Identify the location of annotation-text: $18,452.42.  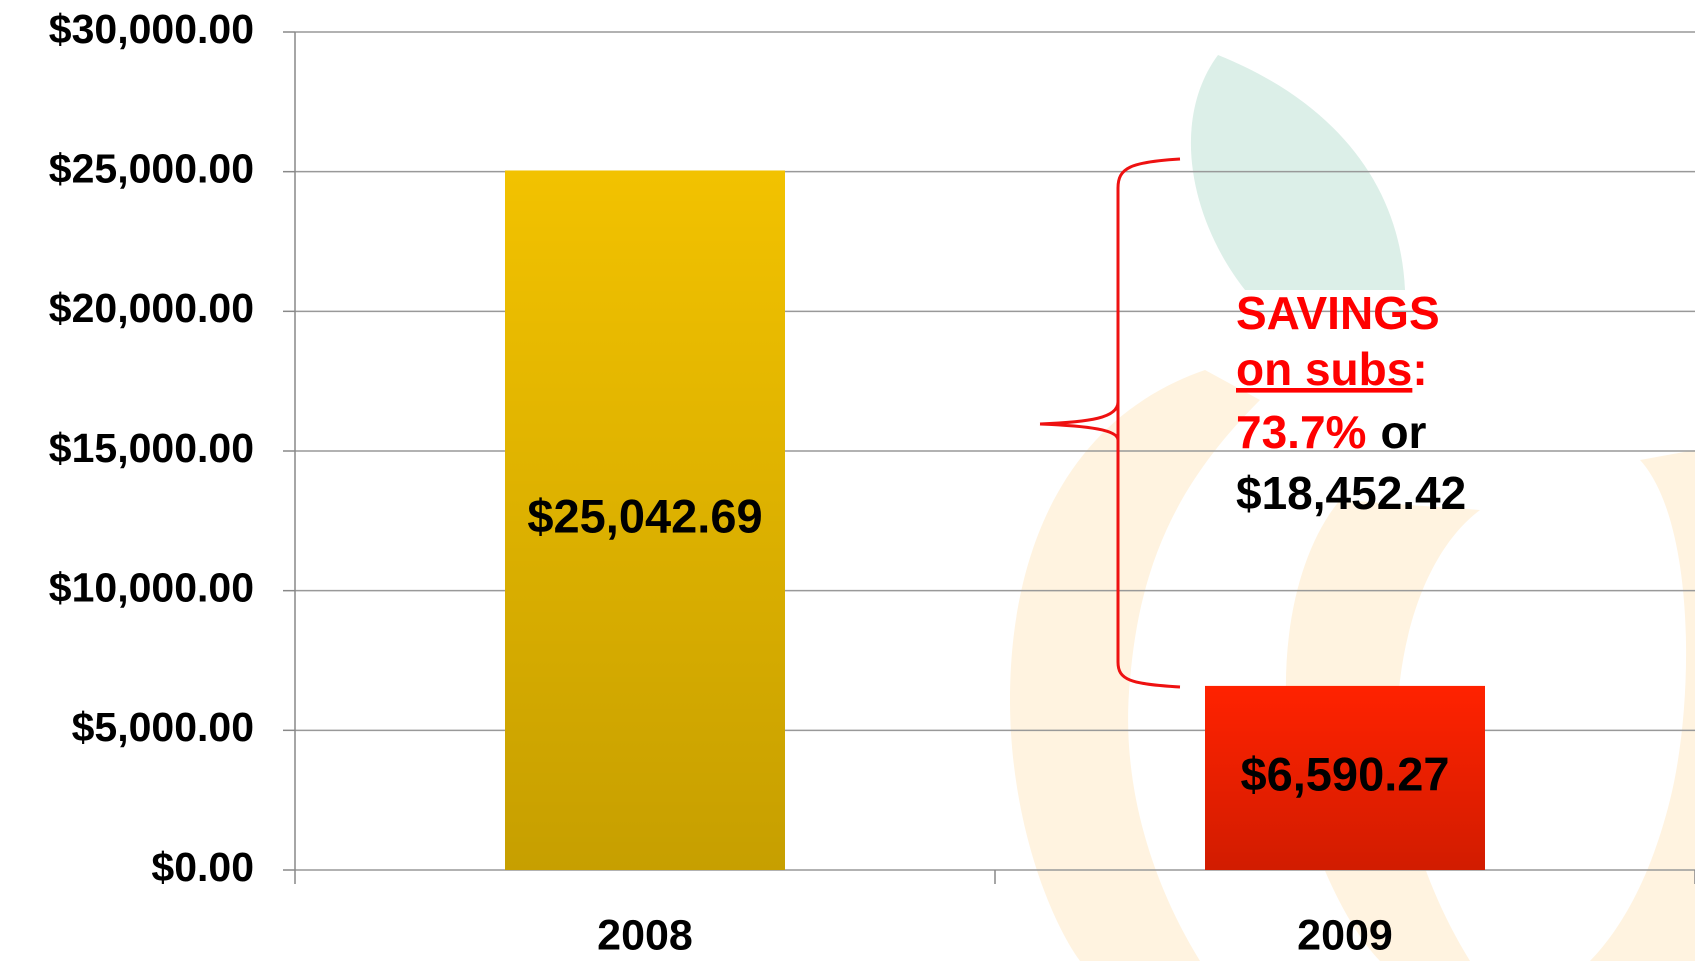
(1351, 493).